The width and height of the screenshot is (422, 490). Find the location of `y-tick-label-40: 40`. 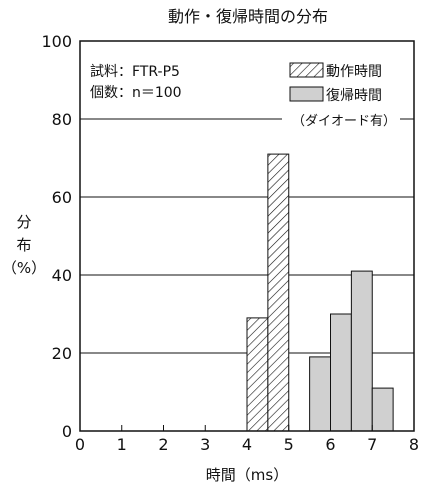

y-tick-label-40: 40 is located at coordinates (62, 275).